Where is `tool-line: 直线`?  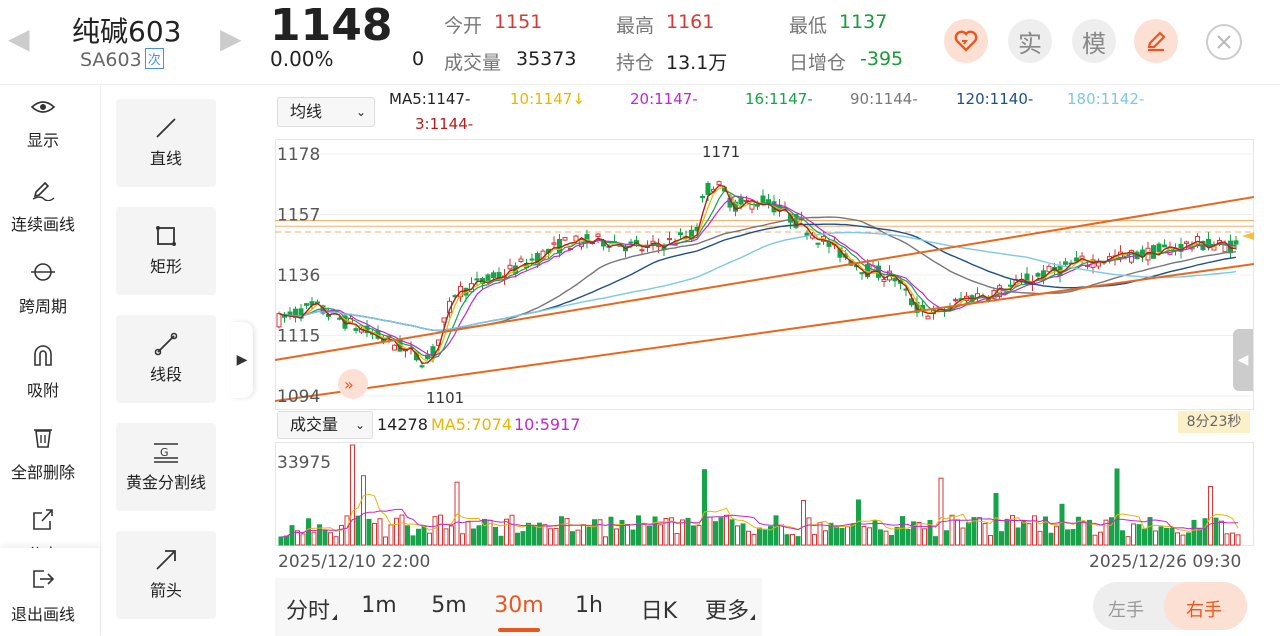 tool-line: 直线 is located at coordinates (166, 143).